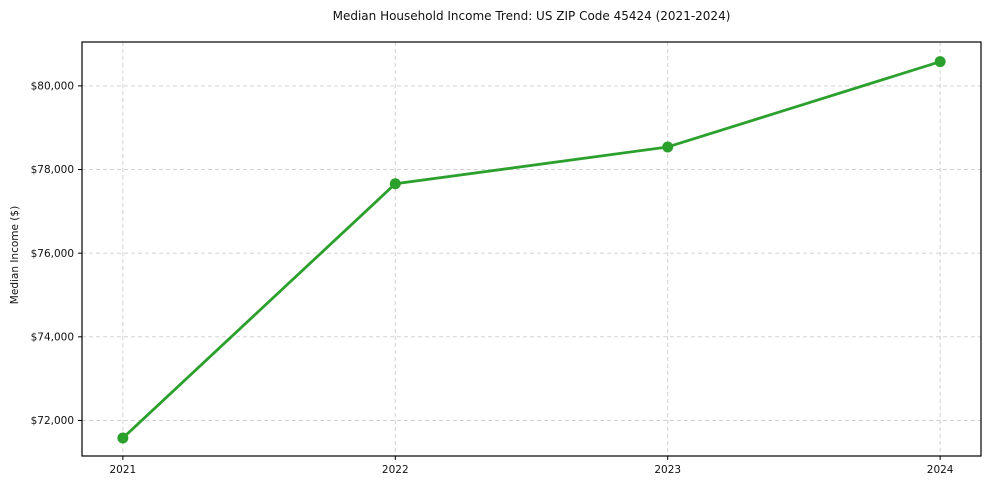 The width and height of the screenshot is (989, 490). What do you see at coordinates (667, 470) in the screenshot?
I see `x-tick-label: 2023` at bounding box center [667, 470].